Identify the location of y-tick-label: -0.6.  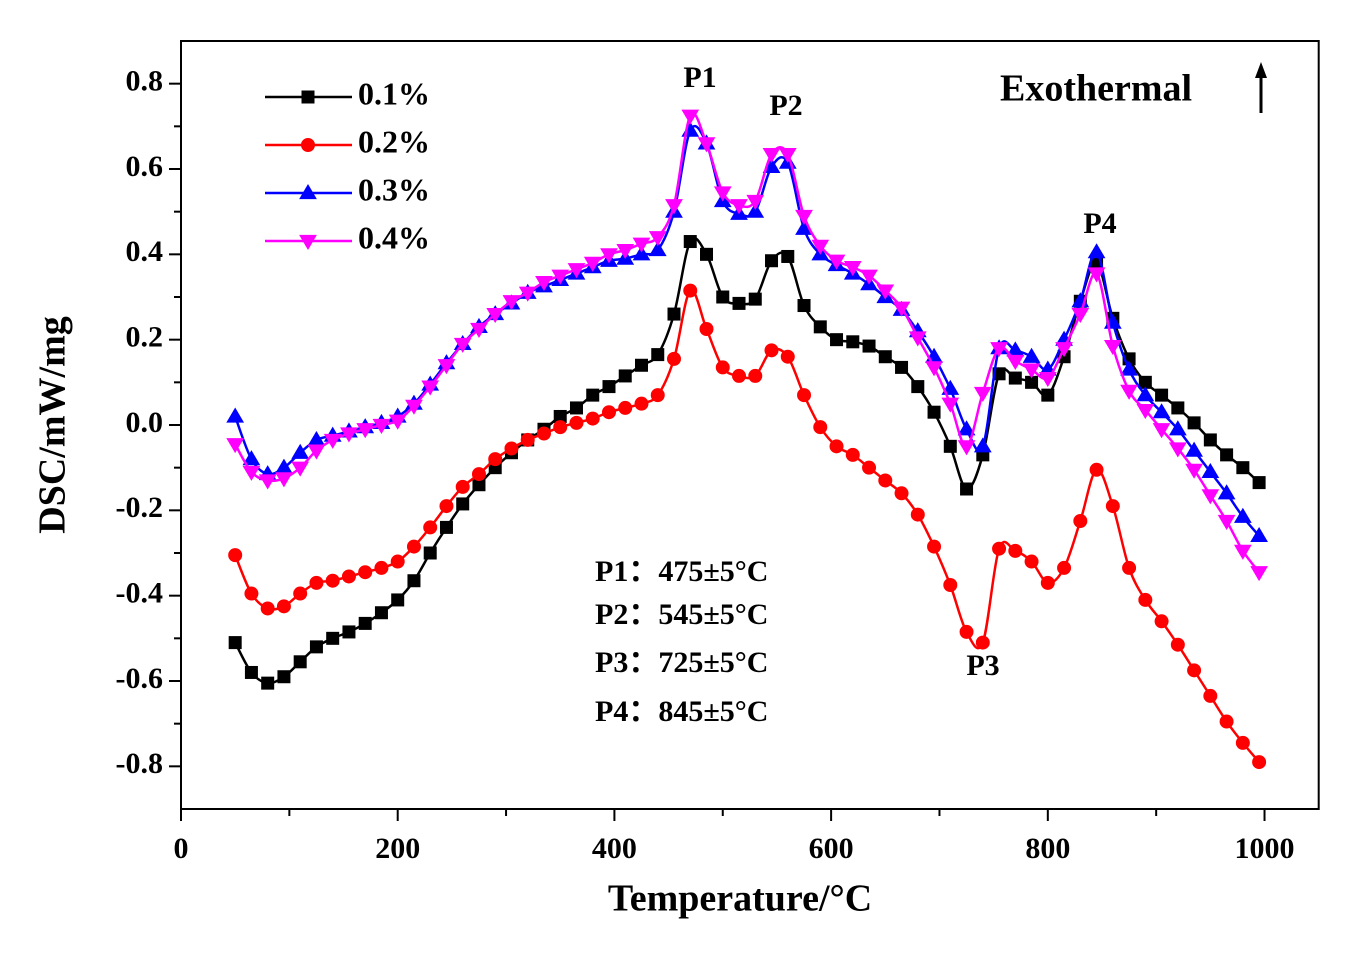
(140, 678).